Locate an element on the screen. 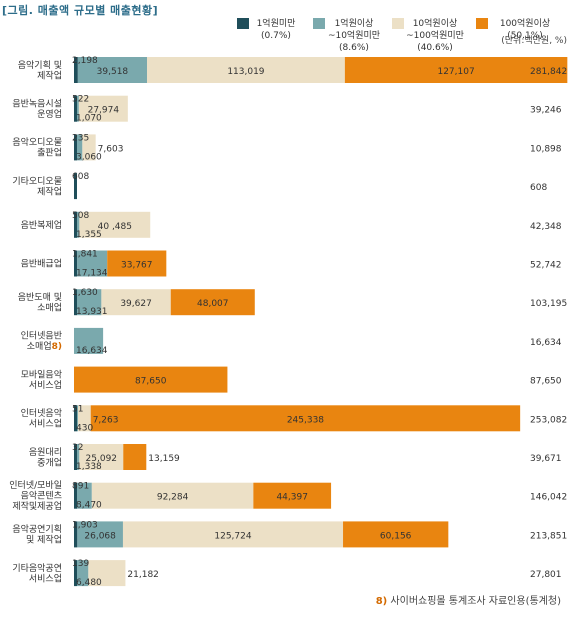 The width and height of the screenshot is (573, 617). category-label: 소매업8) is located at coordinates (44, 346).